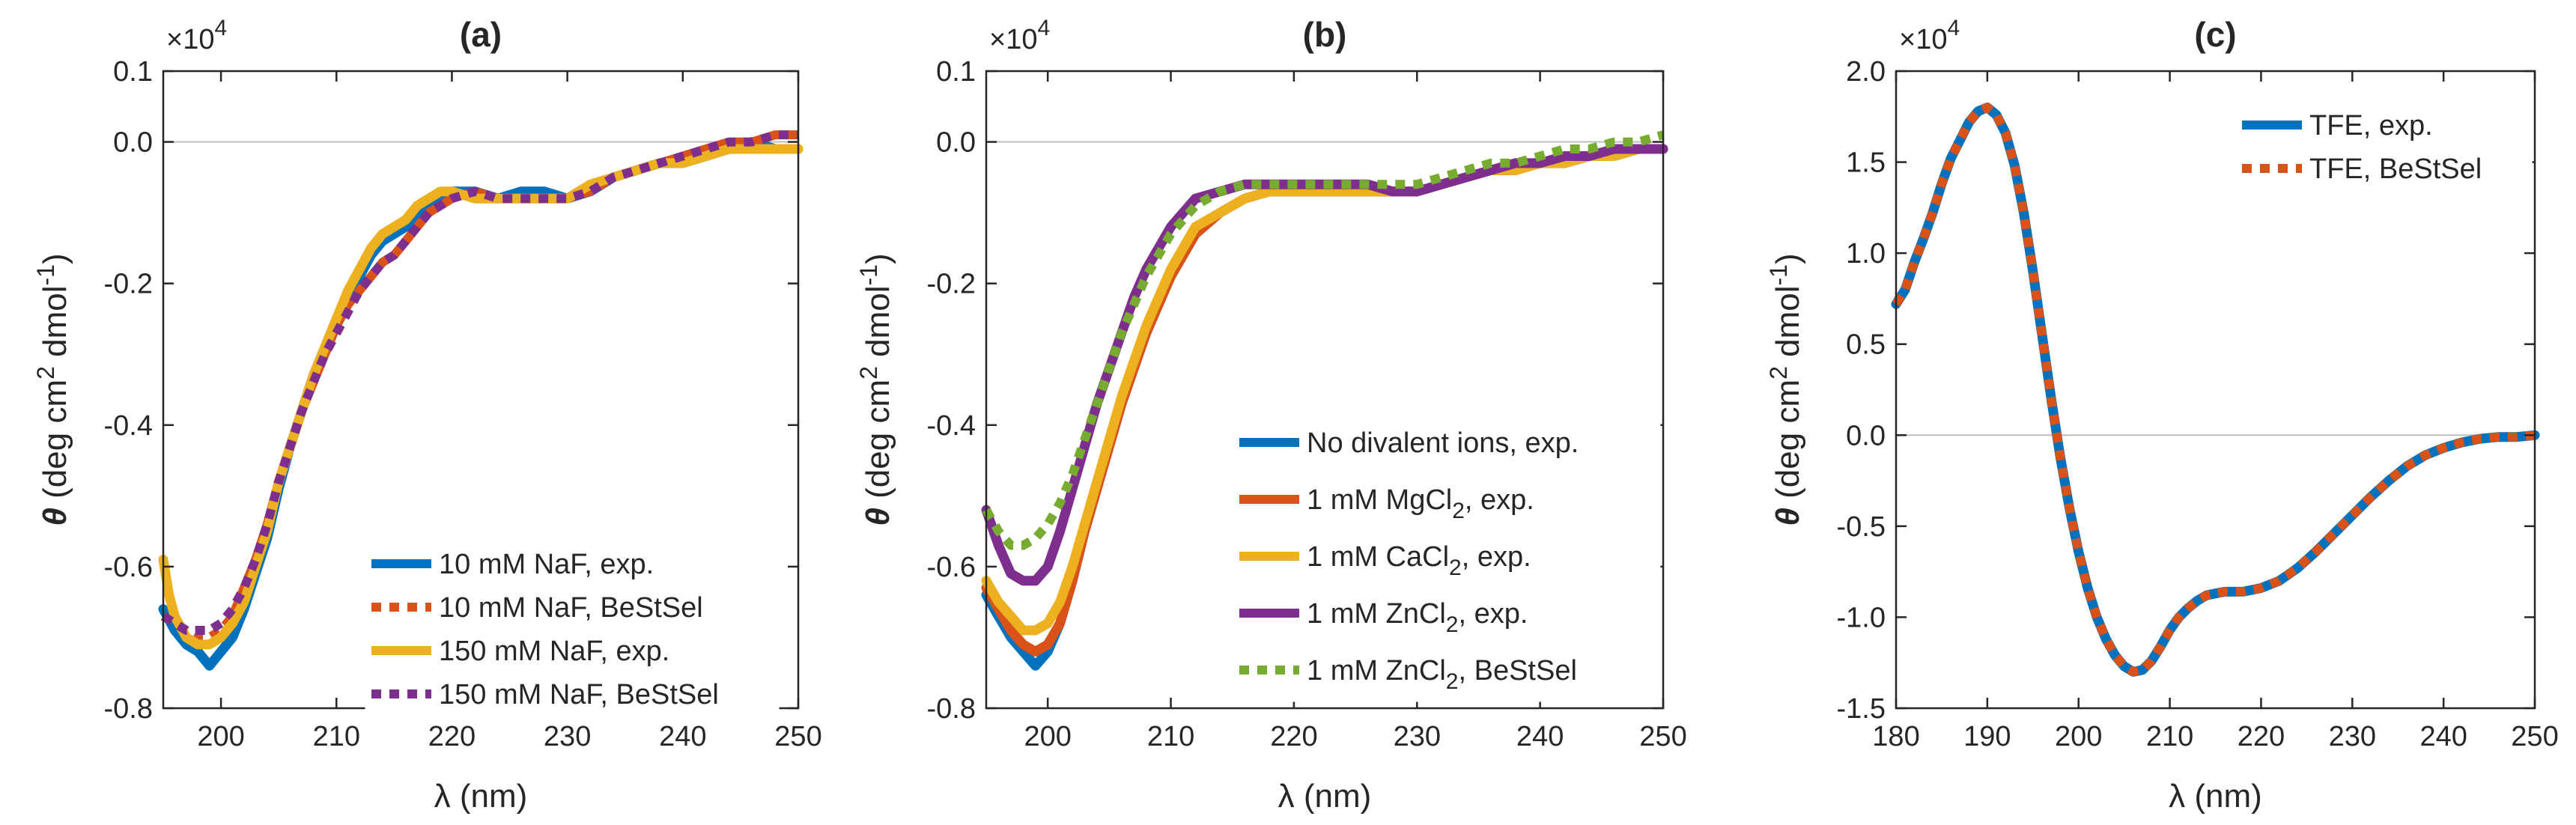 This screenshot has width=2576, height=825. I want to click on chart-title: (a), so click(481, 34).